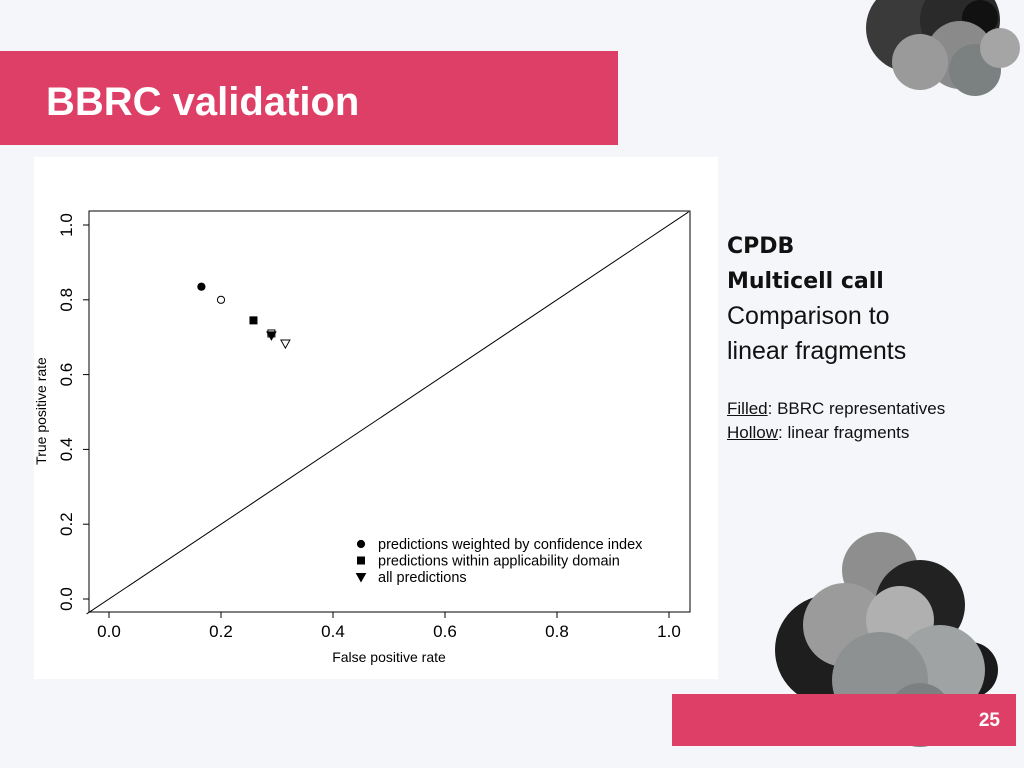  What do you see at coordinates (510, 545) in the screenshot?
I see `legend-entry-label: predictions weighted by confidence index` at bounding box center [510, 545].